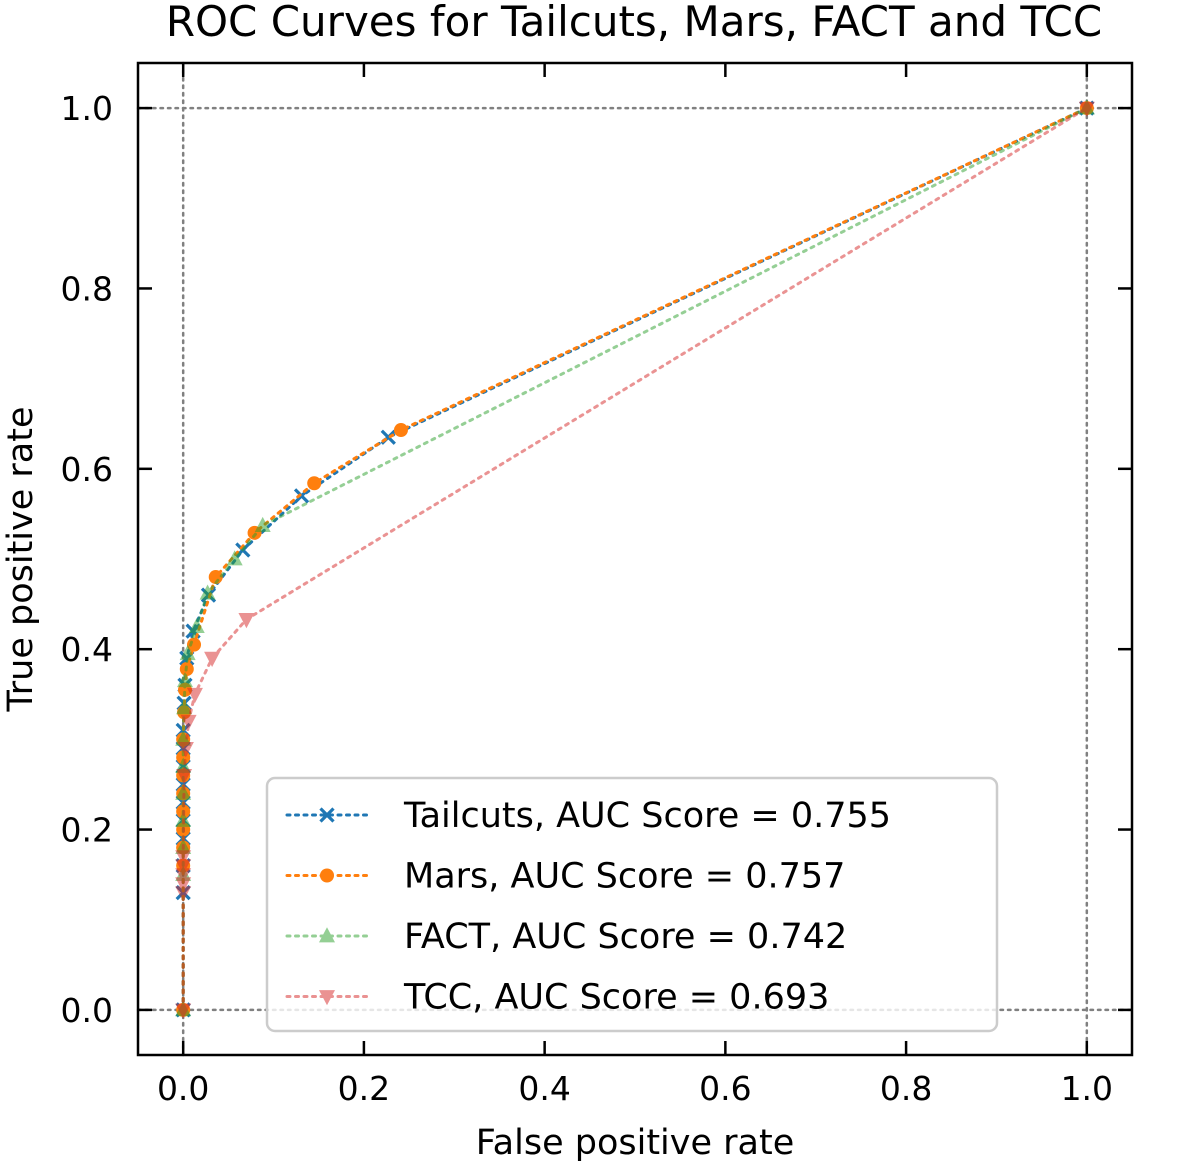  I want to click on x-tick-label: 0.6, so click(725, 1088).